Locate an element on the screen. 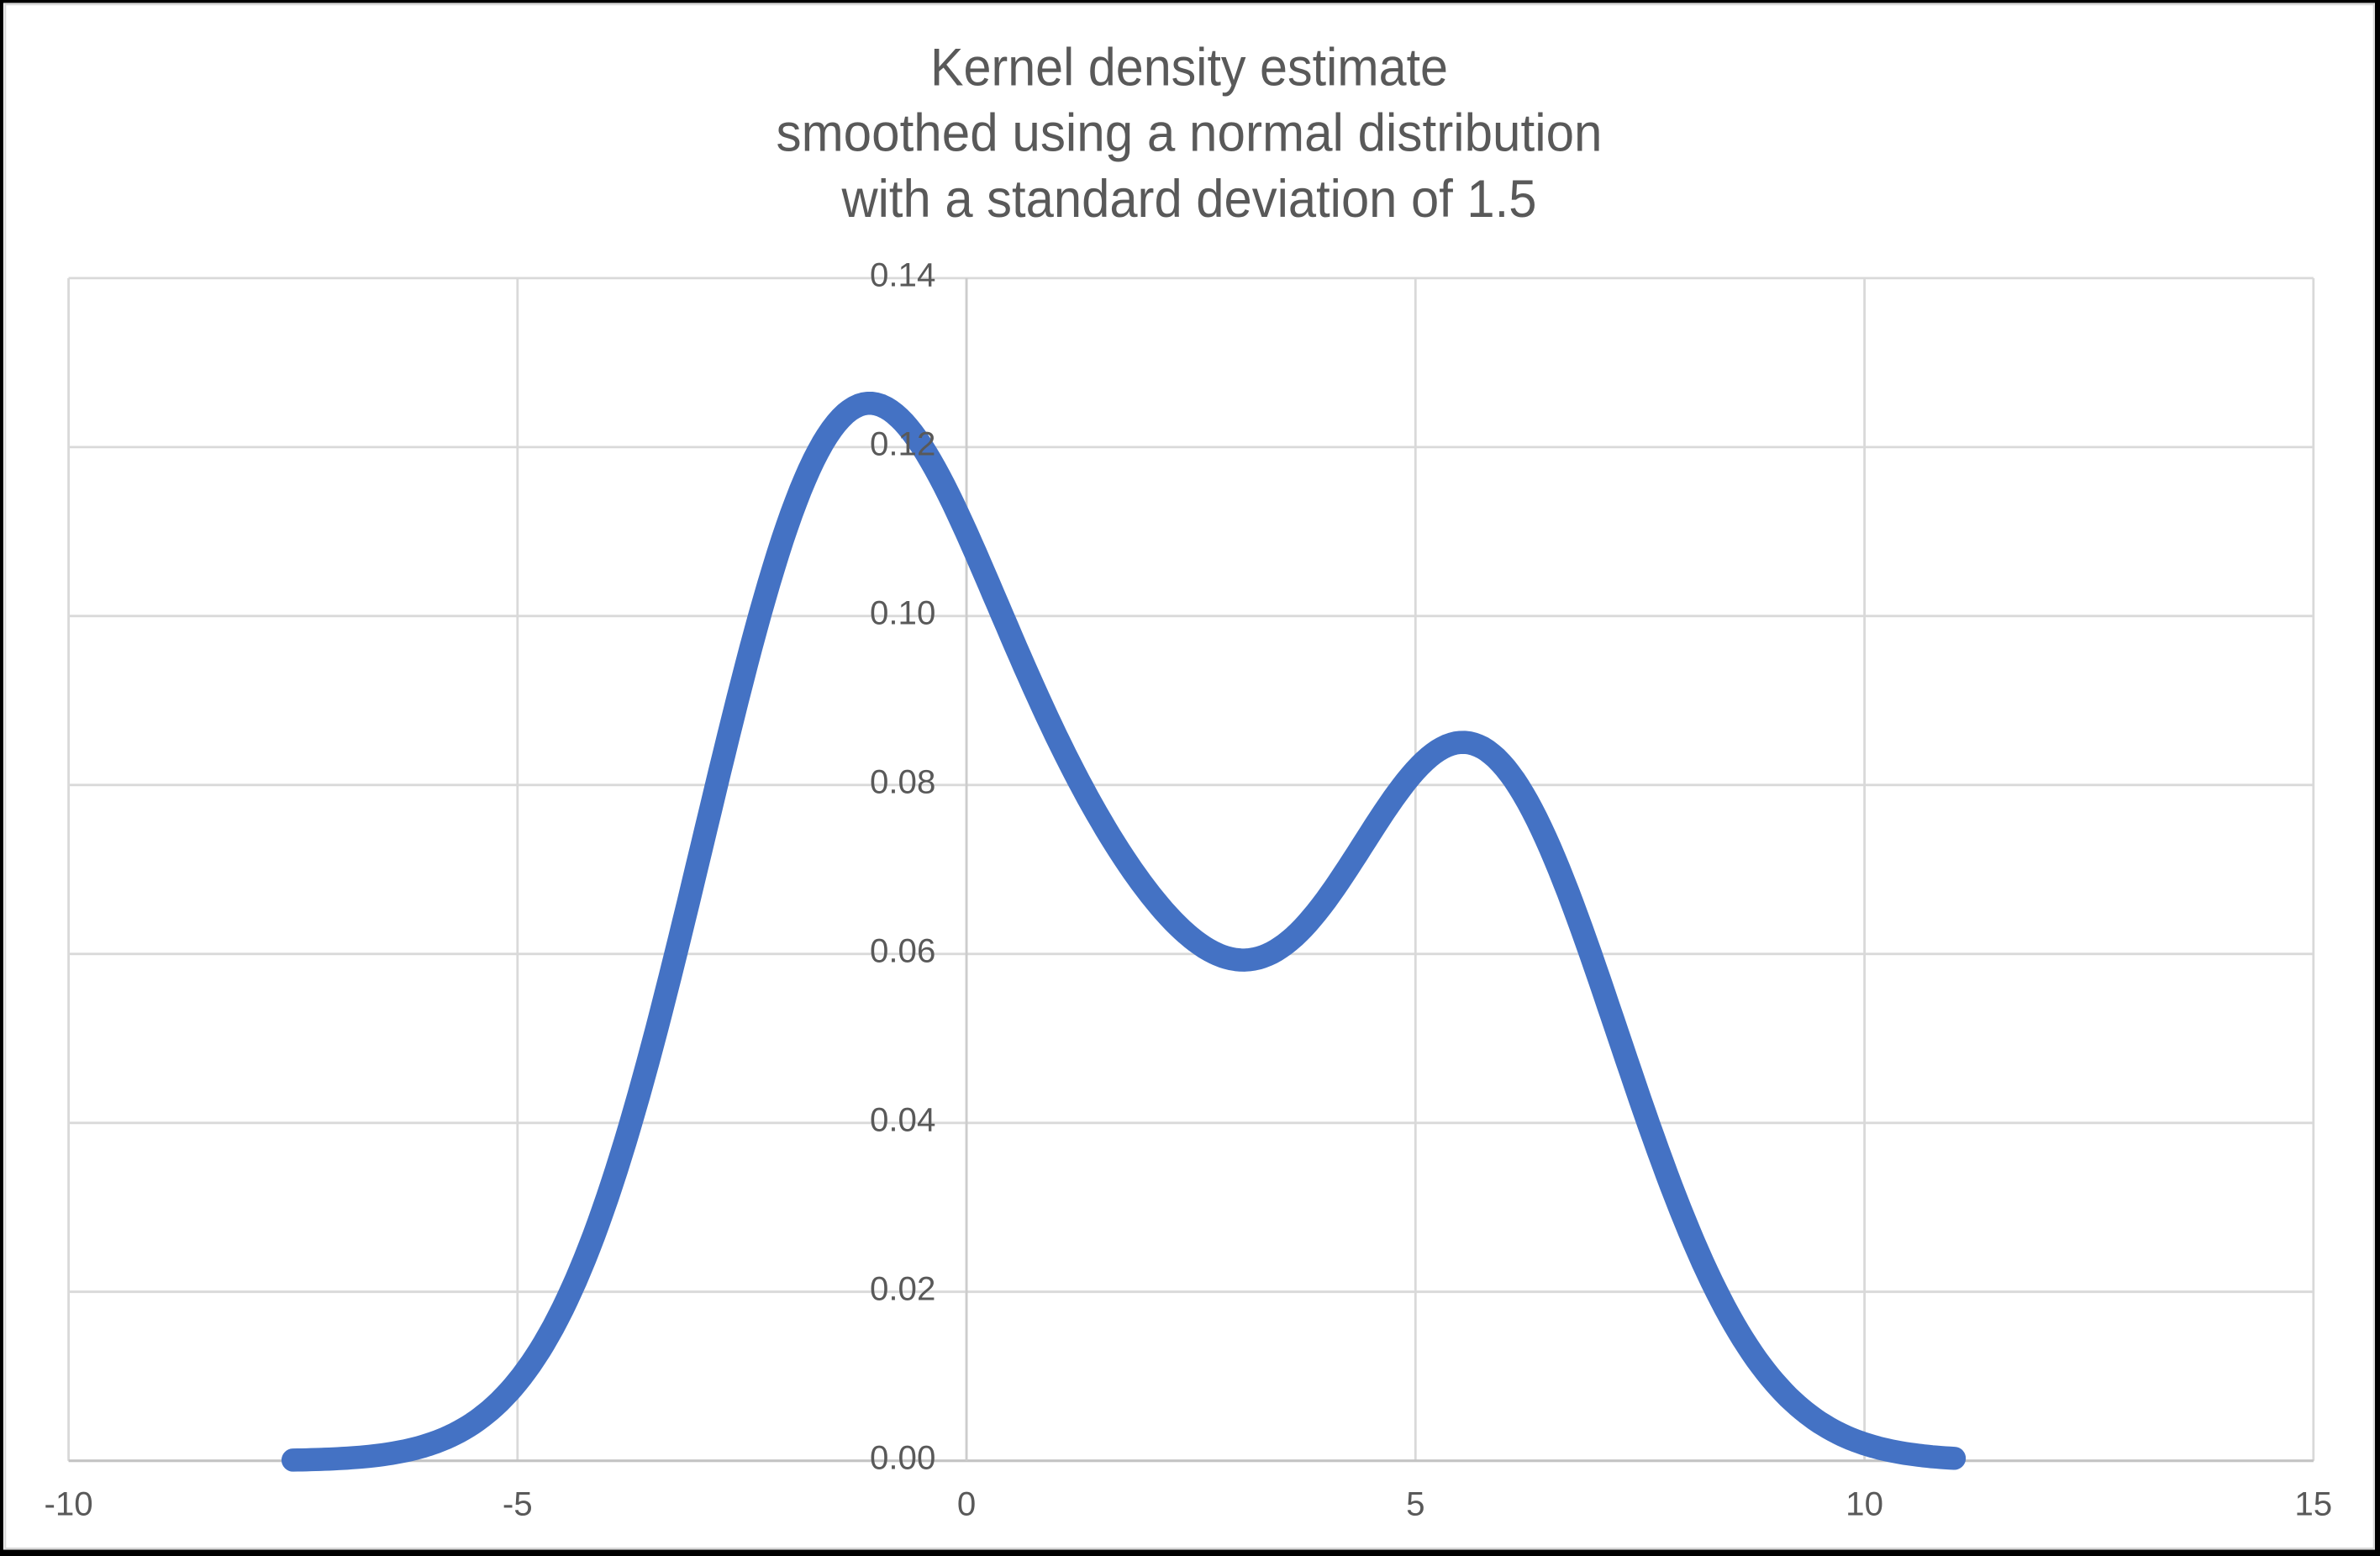 The image size is (2380, 1556). svg-text:smoothed using a normal distri: smoothed using a normal distribution is located at coordinates (1190, 133).